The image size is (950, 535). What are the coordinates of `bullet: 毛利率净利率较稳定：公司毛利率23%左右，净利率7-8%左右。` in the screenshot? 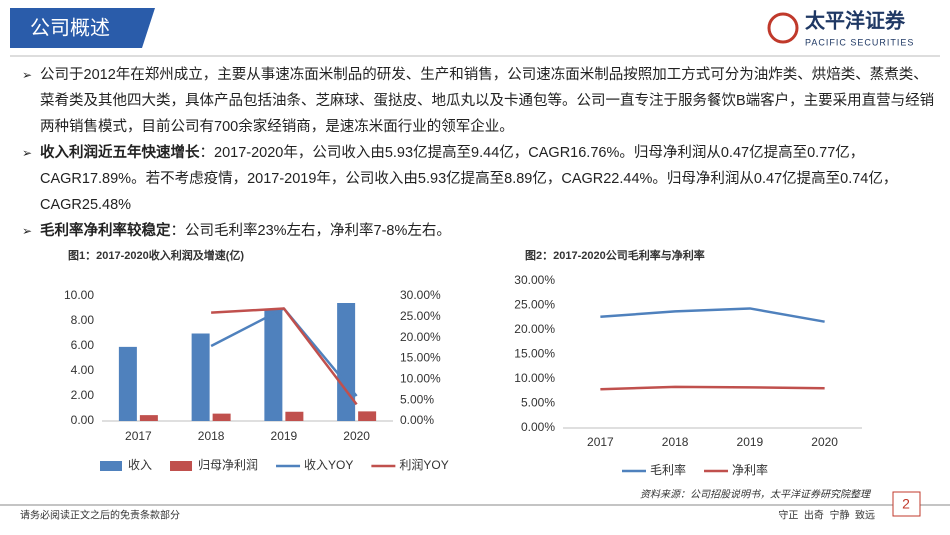 It's located at (481, 231).